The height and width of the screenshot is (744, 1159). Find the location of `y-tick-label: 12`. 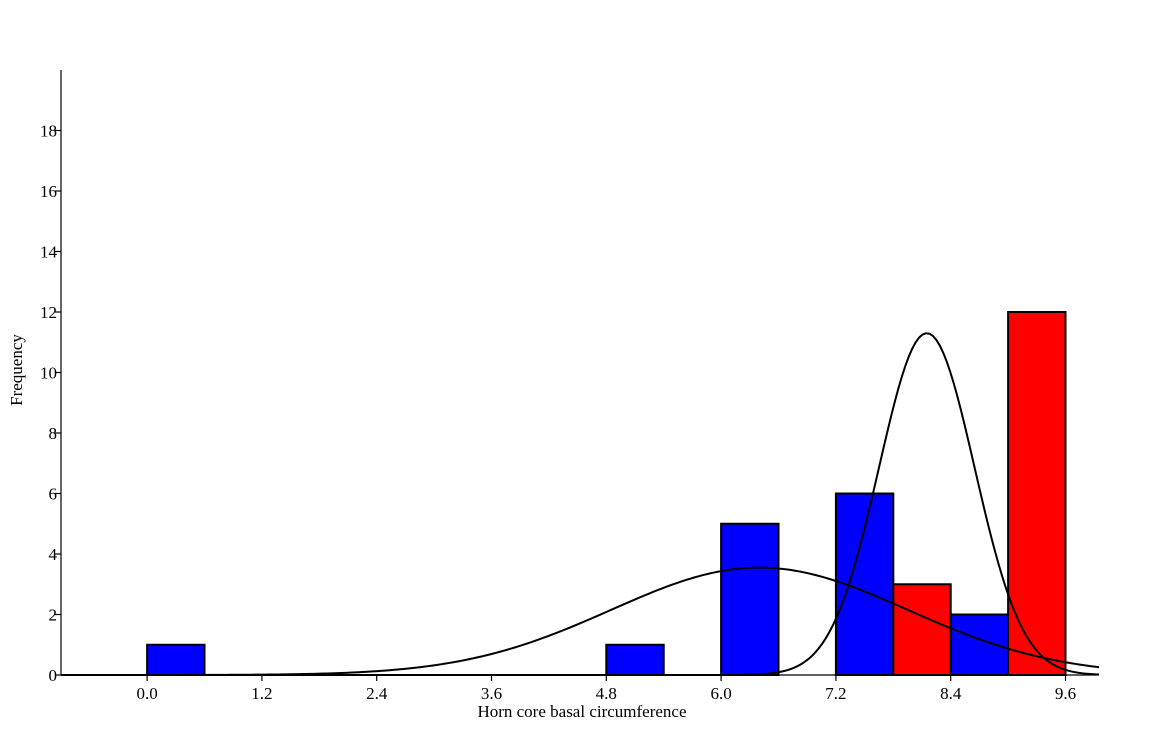

y-tick-label: 12 is located at coordinates (48, 312).